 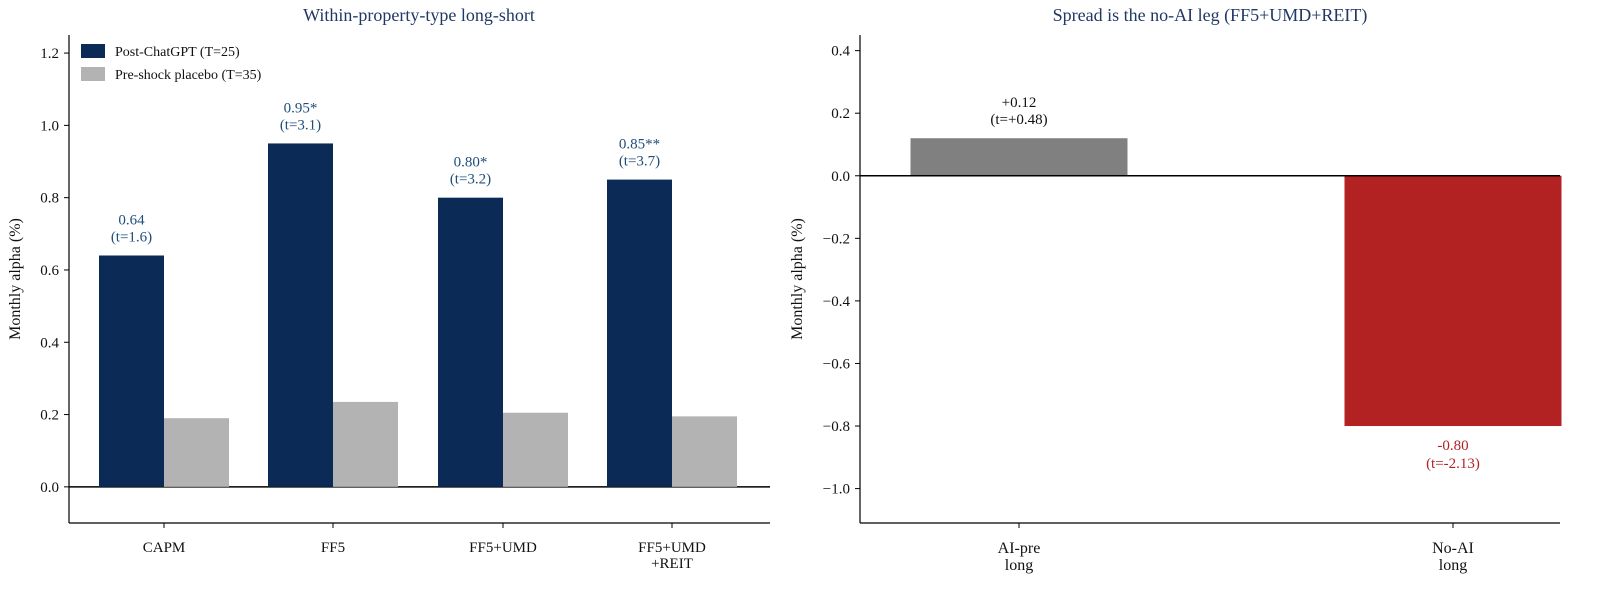 I want to click on bar-ai-pre-long, so click(x=1019, y=157).